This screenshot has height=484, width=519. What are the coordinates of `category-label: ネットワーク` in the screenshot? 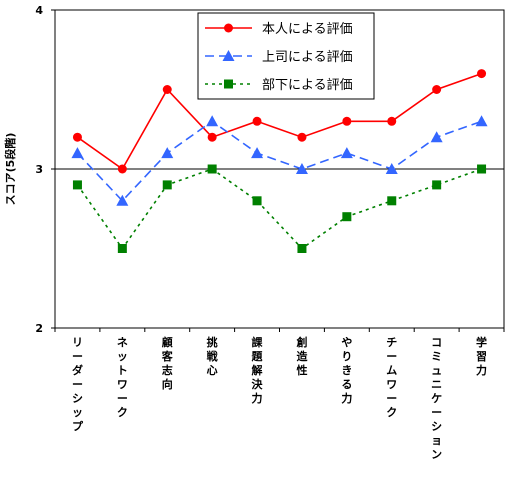 It's located at (122, 377).